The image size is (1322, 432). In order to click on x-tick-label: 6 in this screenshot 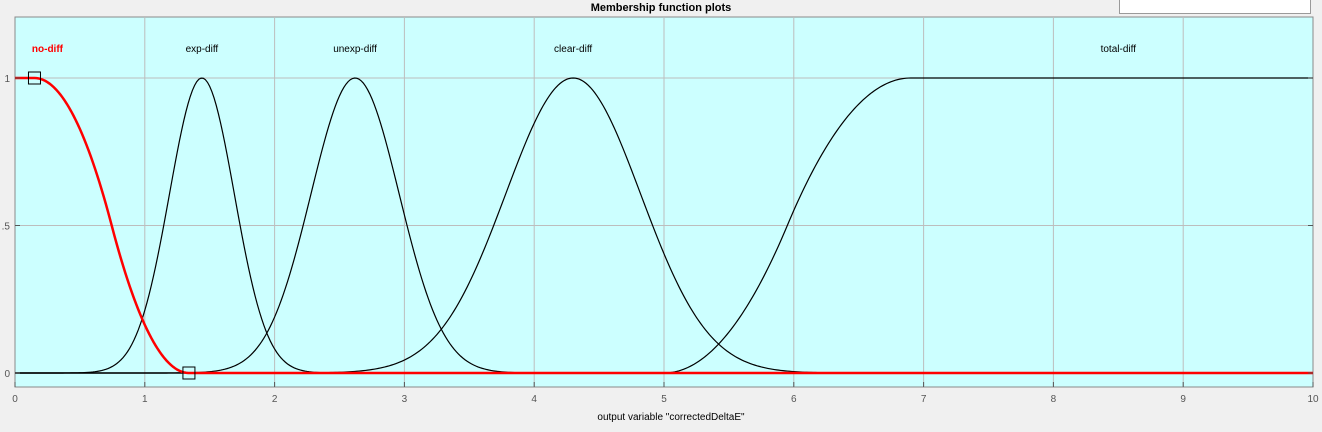, I will do `click(794, 399)`.